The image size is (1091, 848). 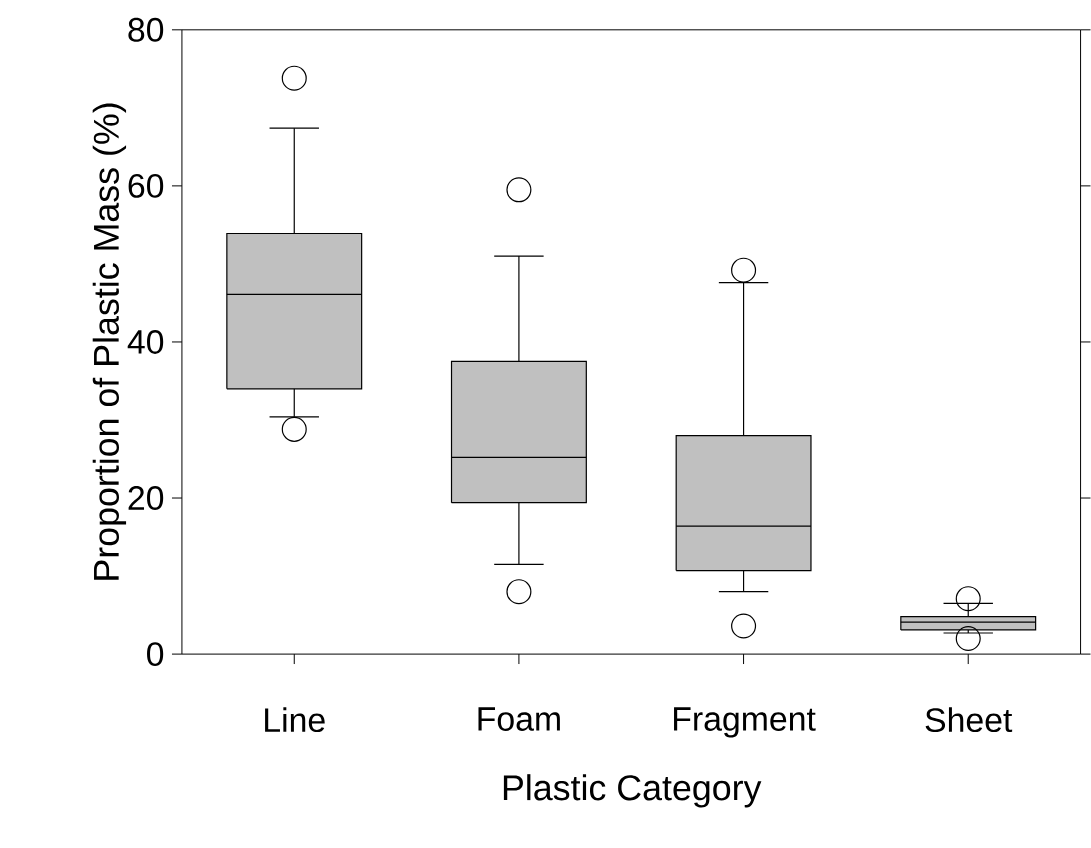 What do you see at coordinates (145, 342) in the screenshot?
I see `y-tick-label: 40` at bounding box center [145, 342].